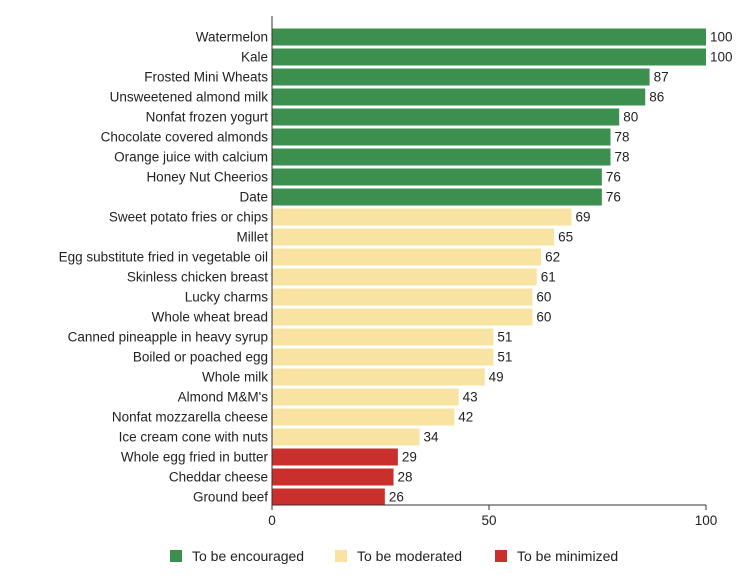 This screenshot has height=587, width=750. Describe the element at coordinates (252, 237) in the screenshot. I see `category-label: Millet` at that location.